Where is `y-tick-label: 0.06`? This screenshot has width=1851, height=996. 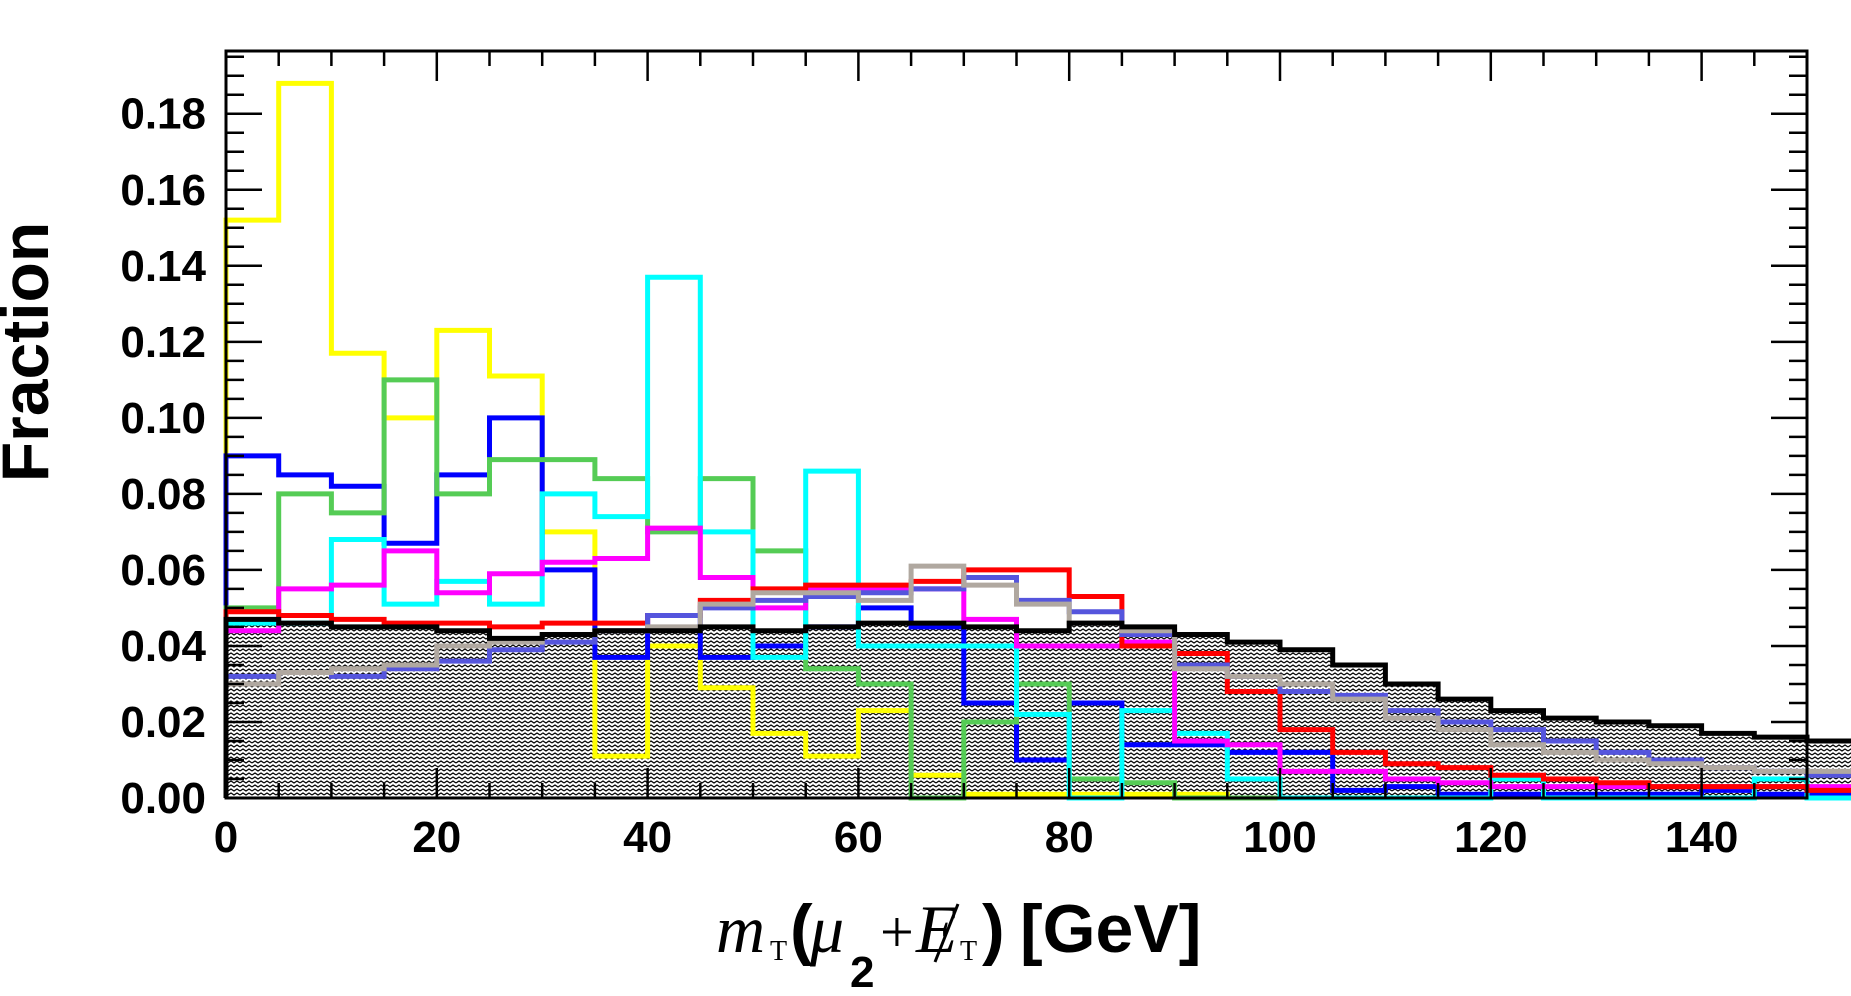
y-tick-label: 0.06 is located at coordinates (163, 570).